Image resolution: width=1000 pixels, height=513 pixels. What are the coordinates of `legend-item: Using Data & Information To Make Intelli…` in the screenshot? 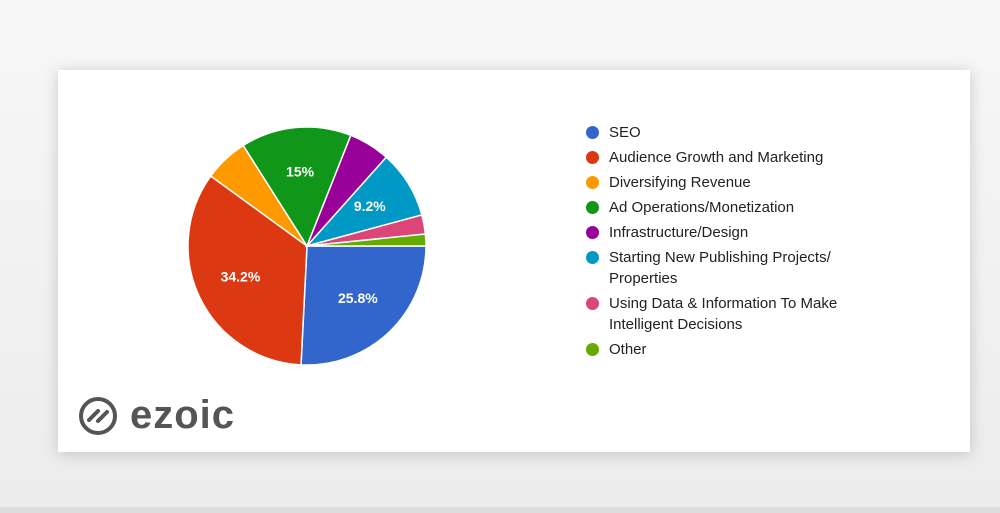 It's located at (731, 314).